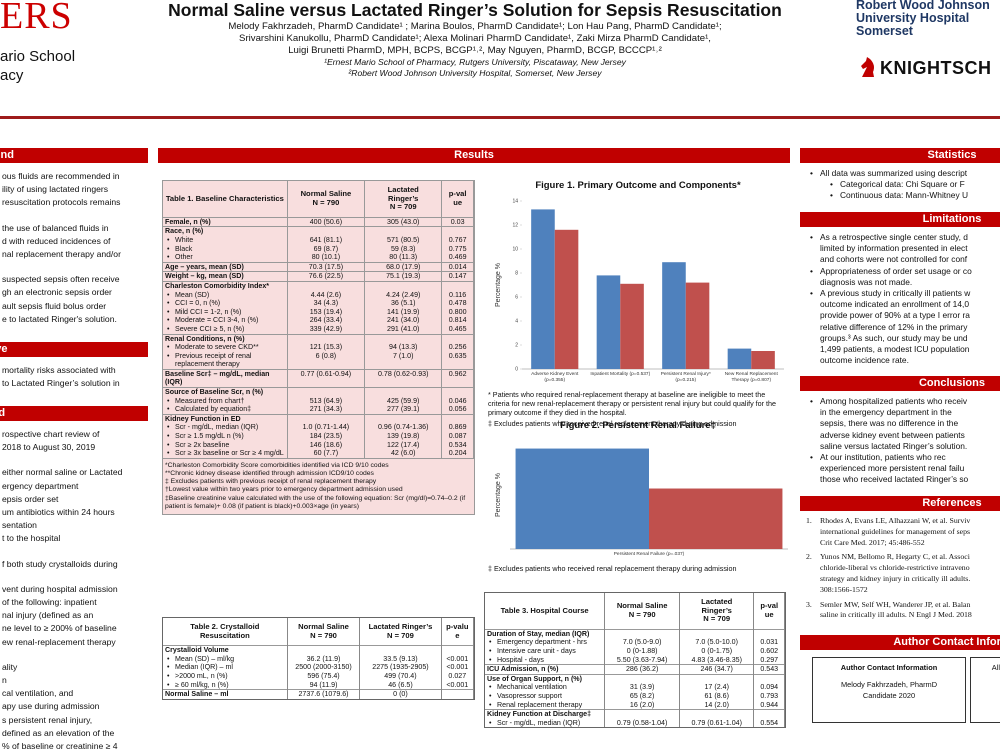  What do you see at coordinates (500, 117) in the screenshot?
I see `header-rule` at bounding box center [500, 117].